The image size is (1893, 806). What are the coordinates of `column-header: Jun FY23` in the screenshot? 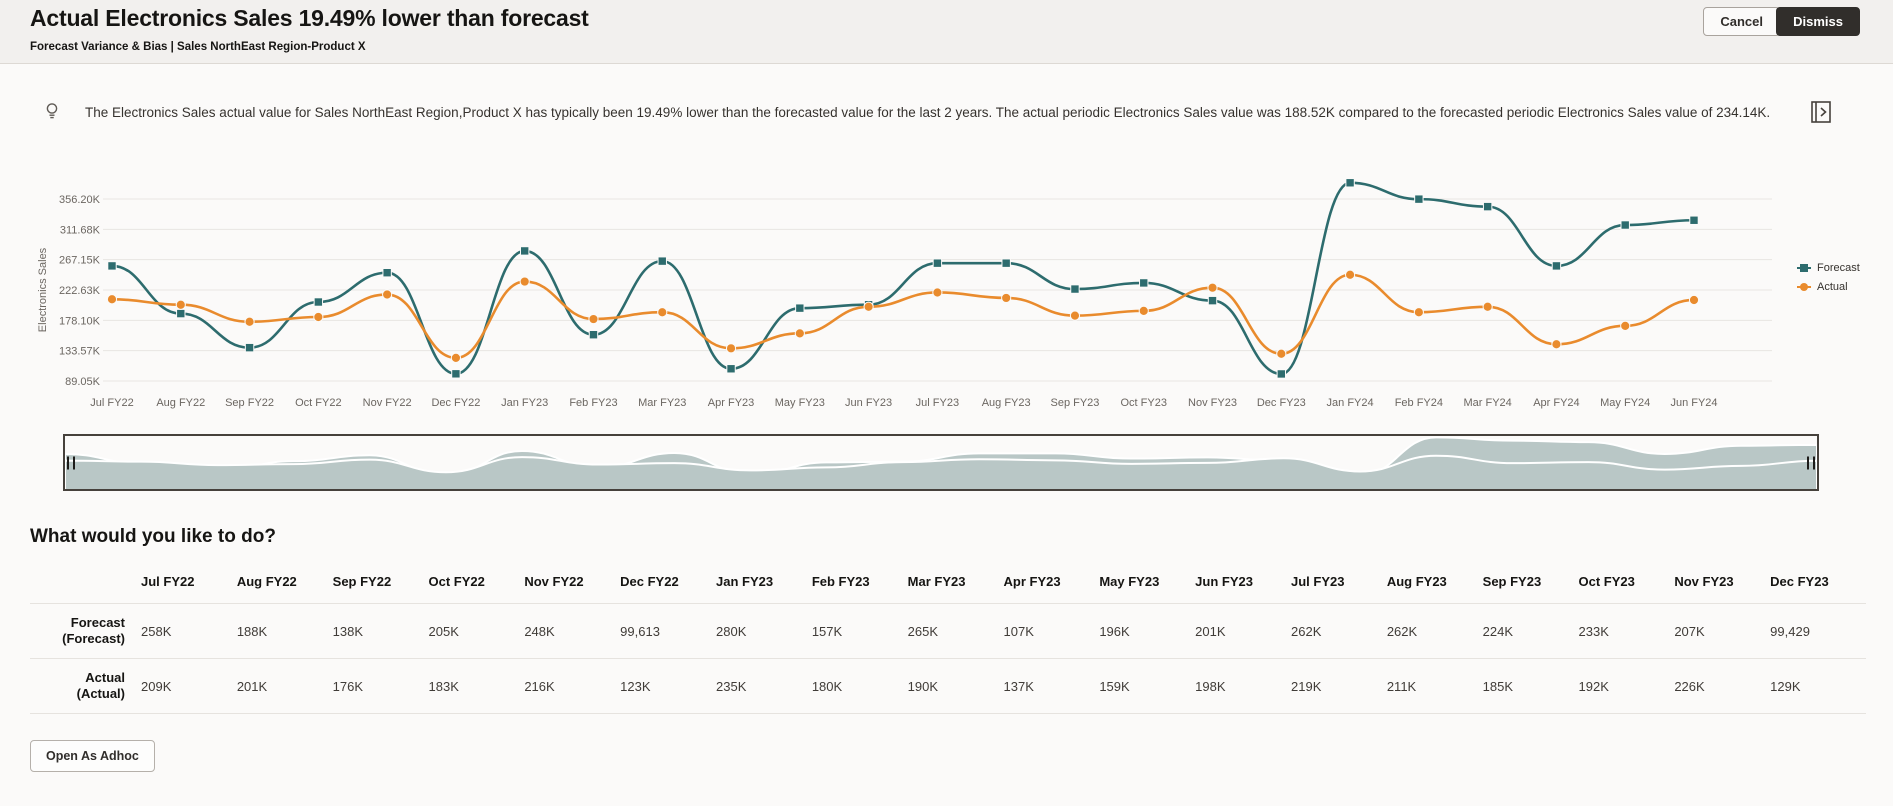 It's located at (1224, 581).